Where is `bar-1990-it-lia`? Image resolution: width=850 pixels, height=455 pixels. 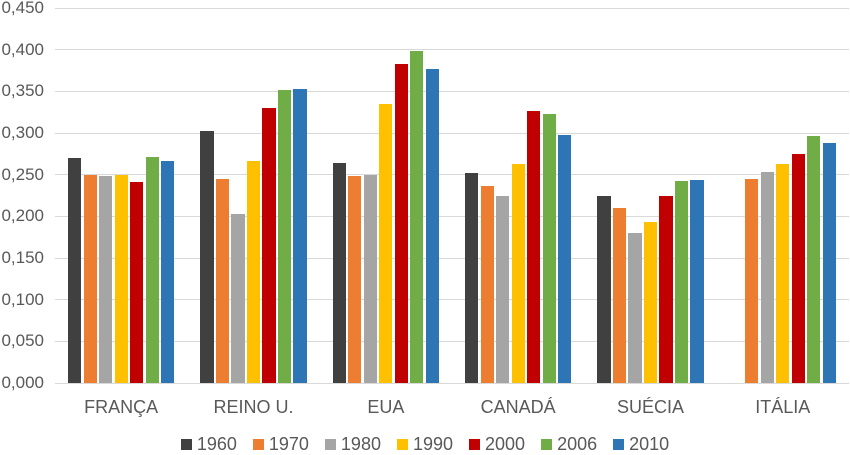 bar-1990-it-lia is located at coordinates (783, 273).